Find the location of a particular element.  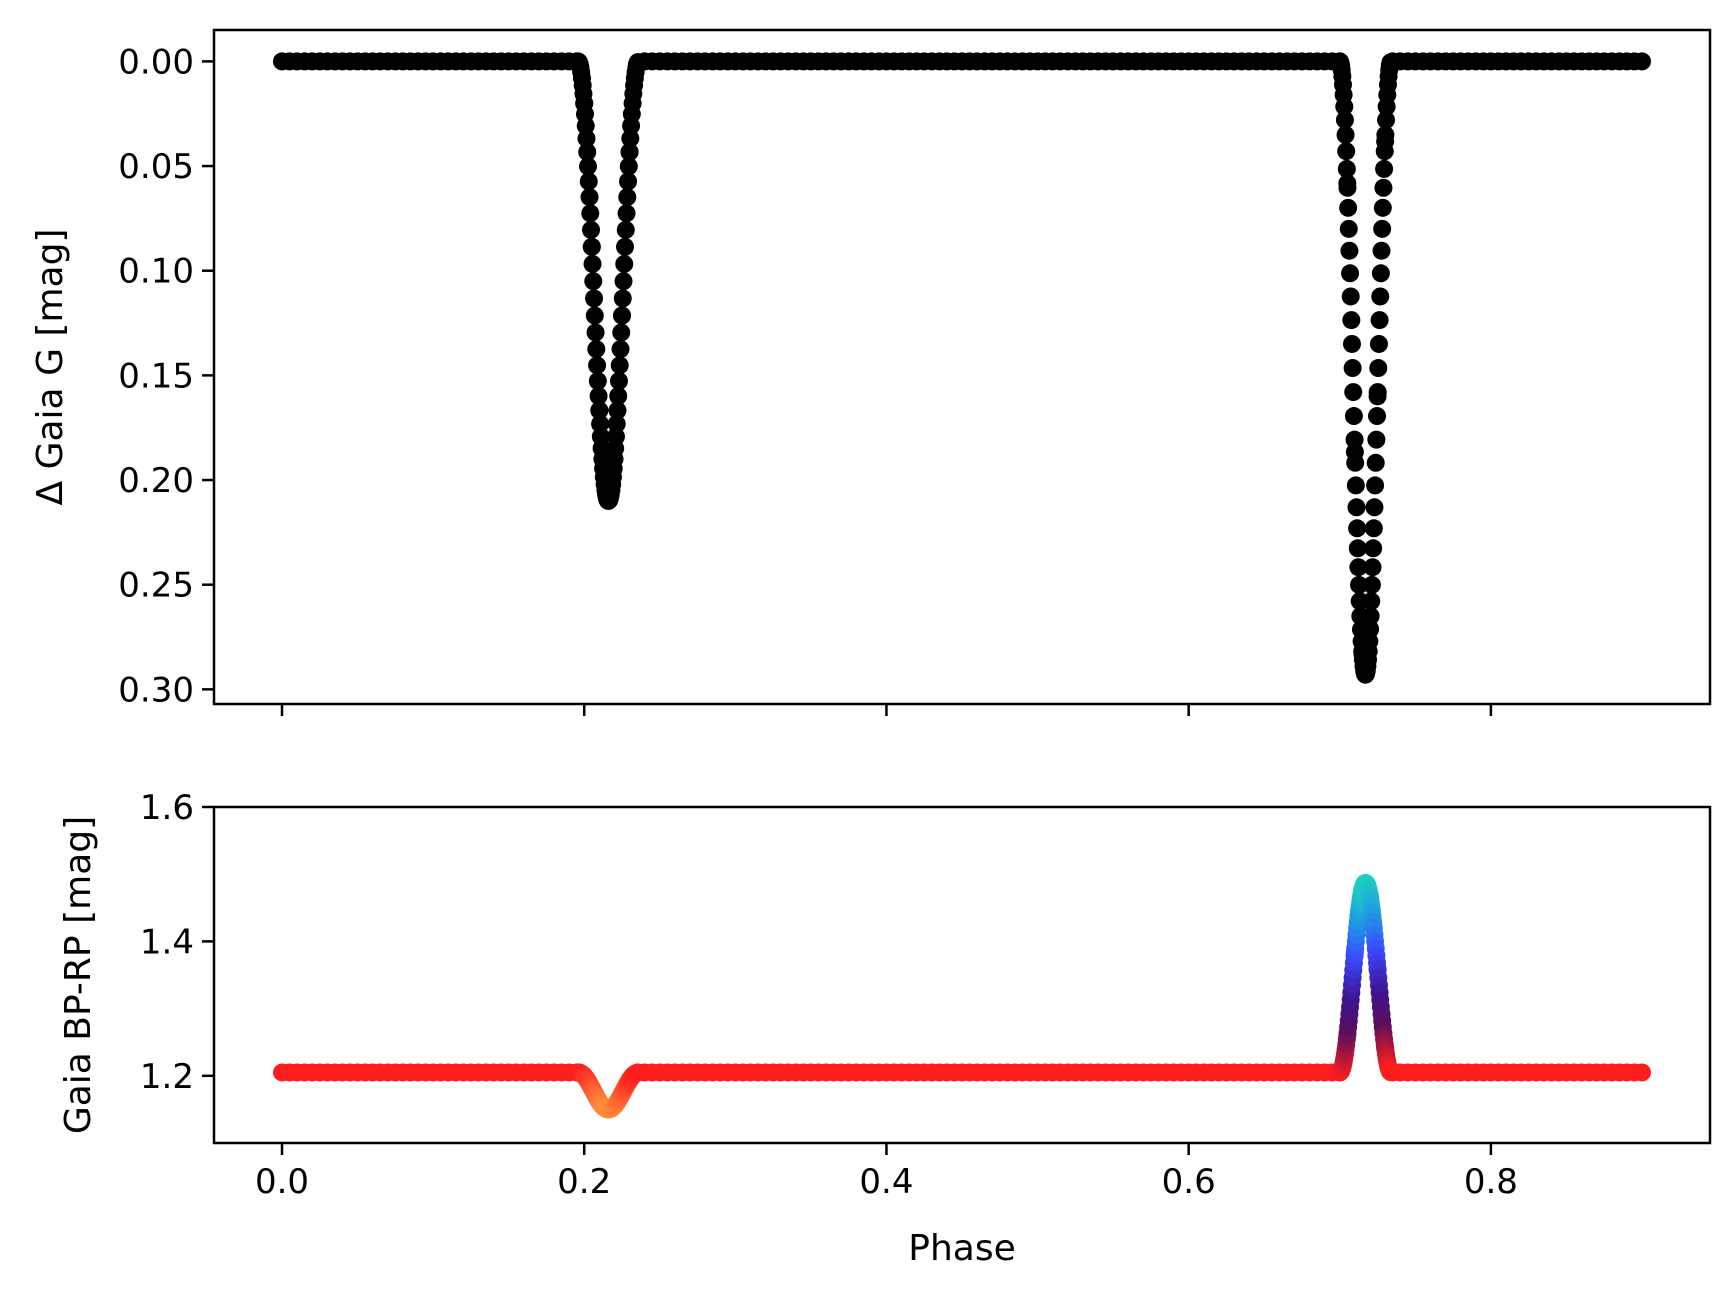

top-x-ticks is located at coordinates (886, 710).